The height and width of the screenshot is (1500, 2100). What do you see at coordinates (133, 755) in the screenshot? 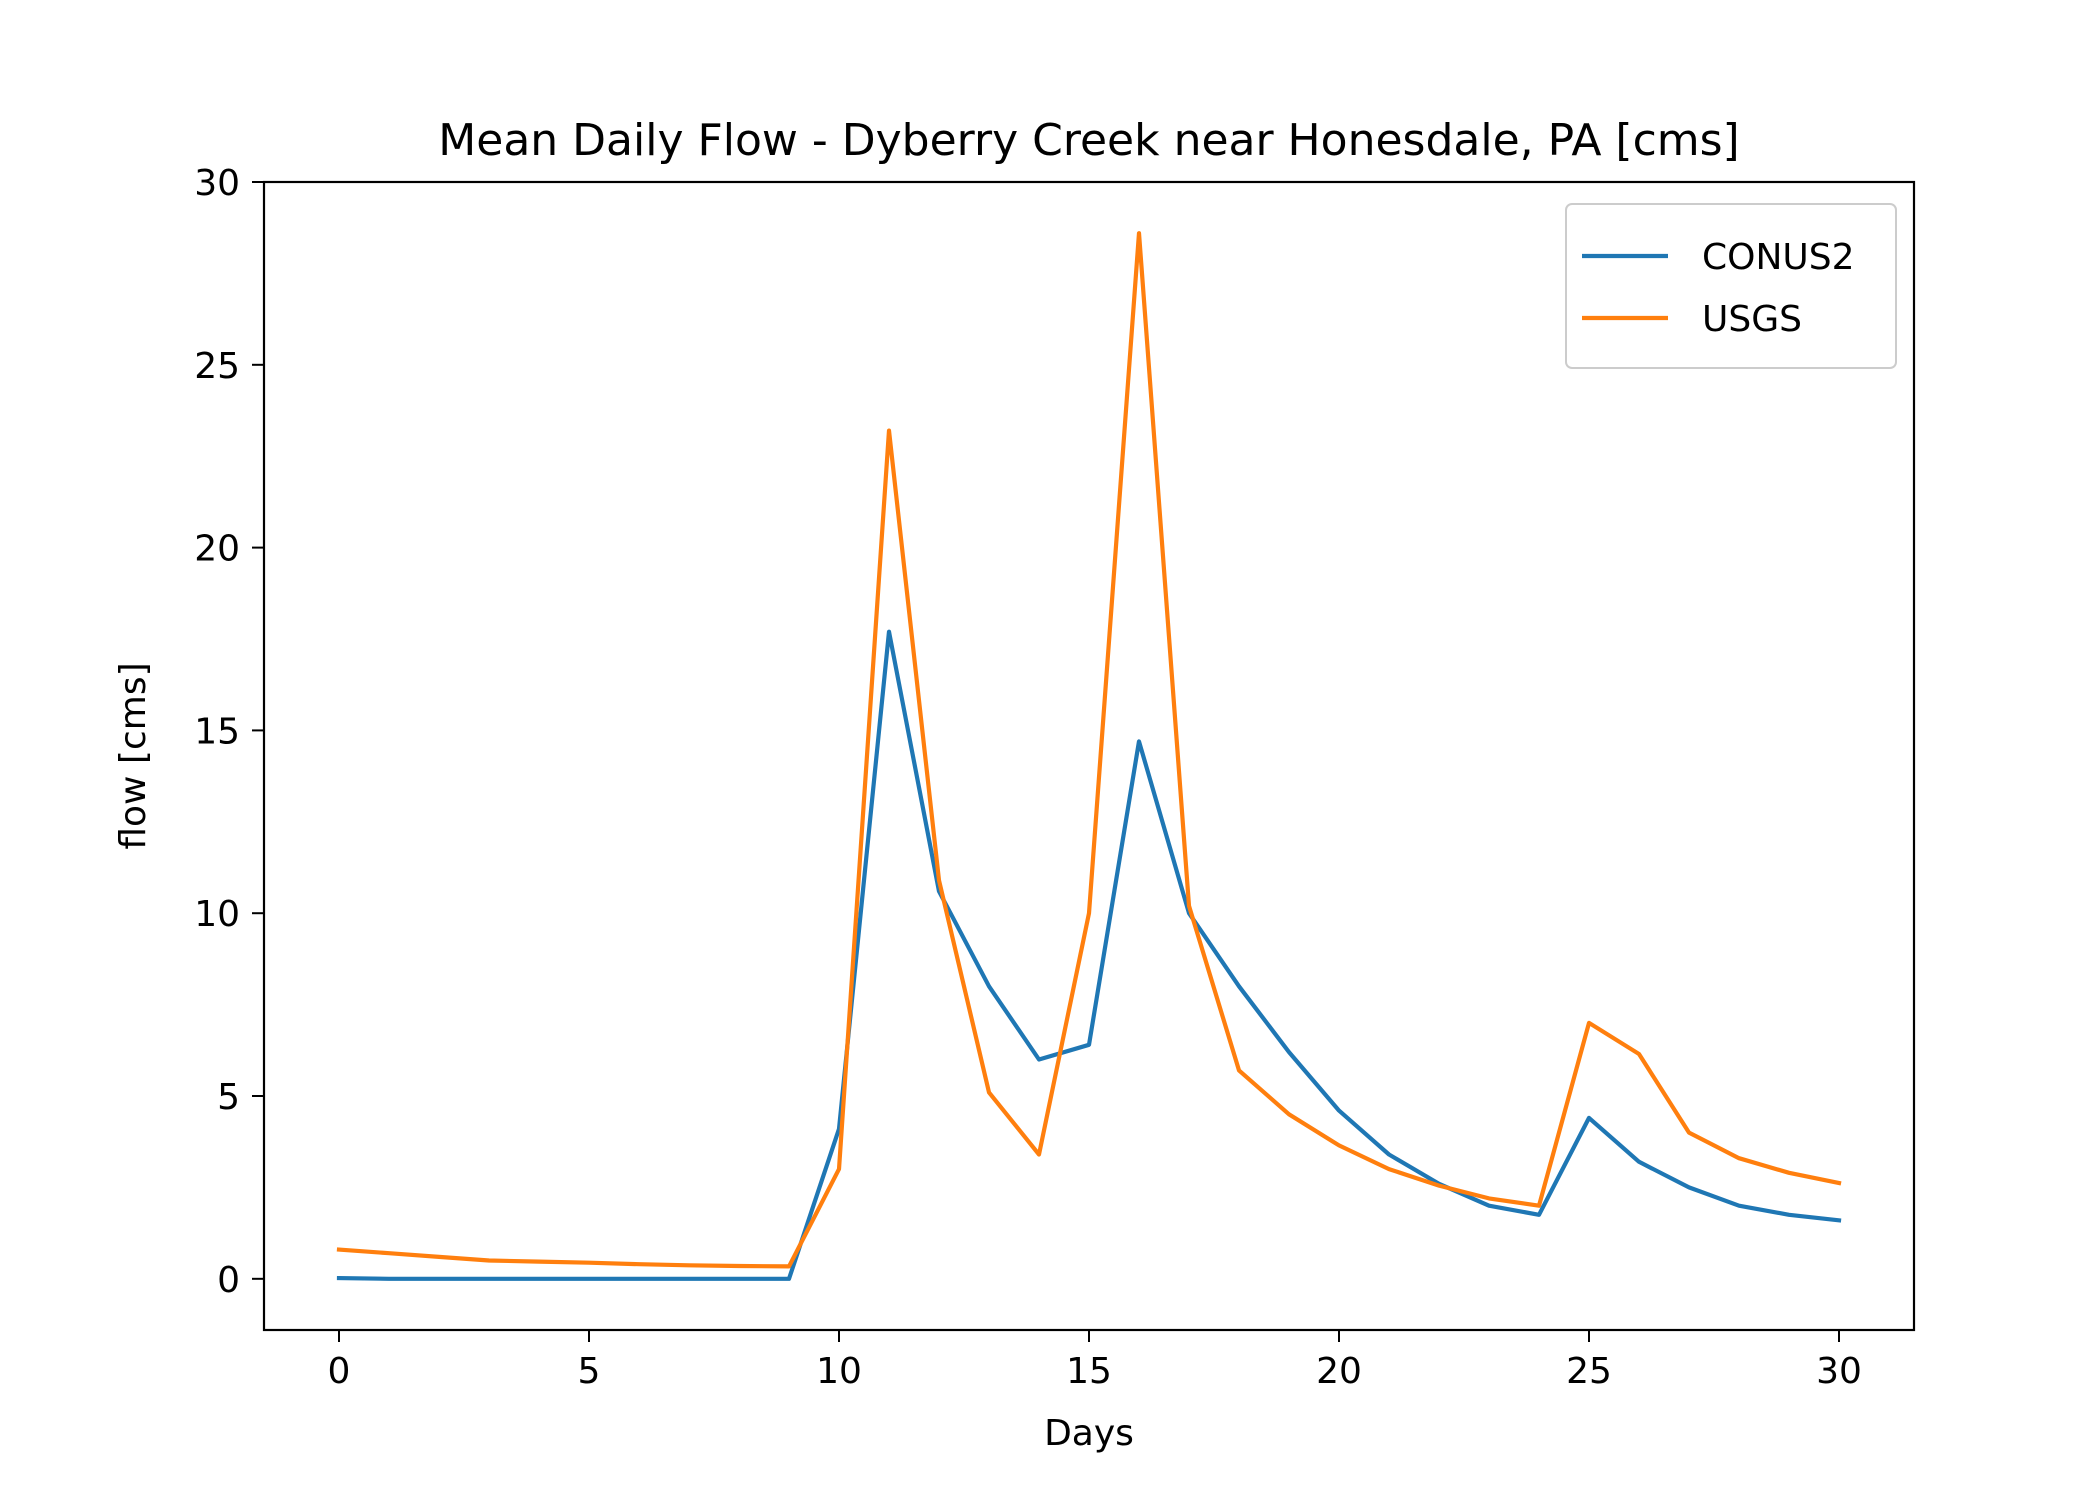
I see `y-axis-title: flow [cms]` at bounding box center [133, 755].